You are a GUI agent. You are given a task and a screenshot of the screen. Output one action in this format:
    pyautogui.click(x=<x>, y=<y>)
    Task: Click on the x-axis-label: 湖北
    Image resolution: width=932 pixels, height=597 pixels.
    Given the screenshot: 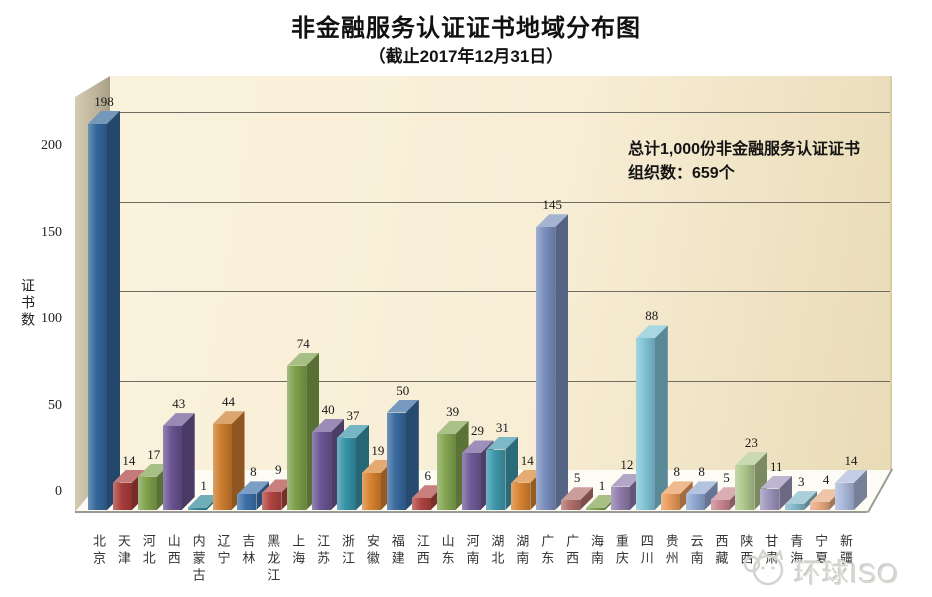 What is the action you would take?
    pyautogui.click(x=497, y=551)
    